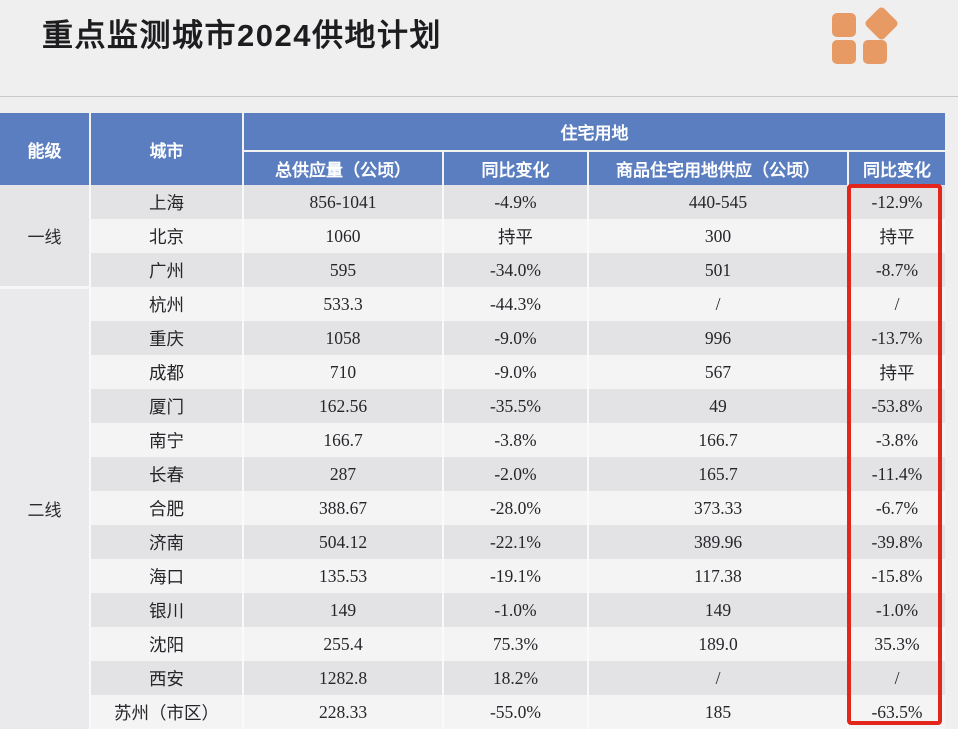 The width and height of the screenshot is (958, 729). I want to click on total-supply-cell: 595, so click(343, 270).